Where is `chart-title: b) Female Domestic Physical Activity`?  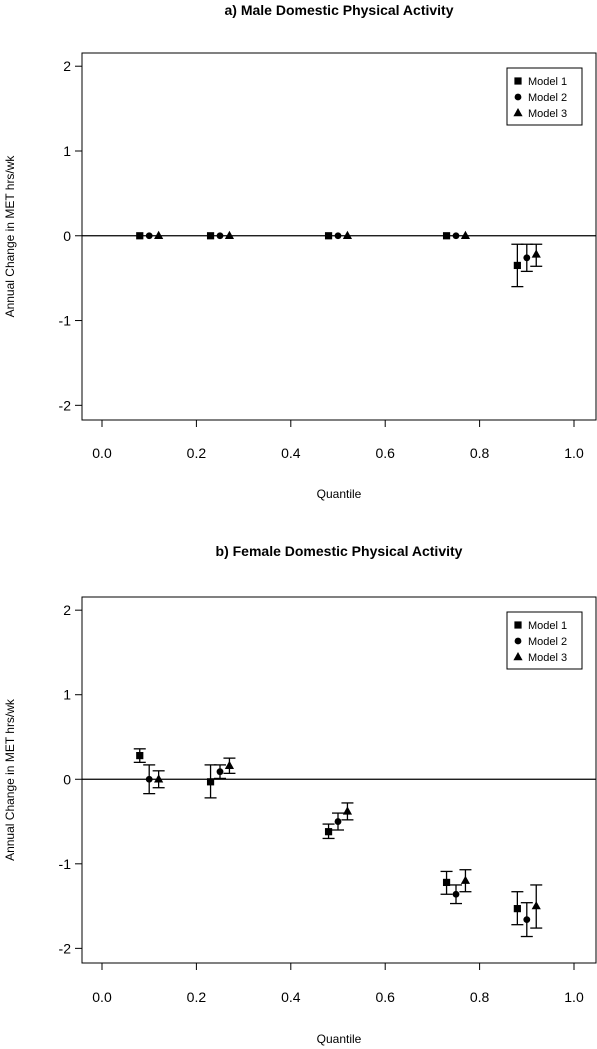
chart-title: b) Female Domestic Physical Activity is located at coordinates (339, 551).